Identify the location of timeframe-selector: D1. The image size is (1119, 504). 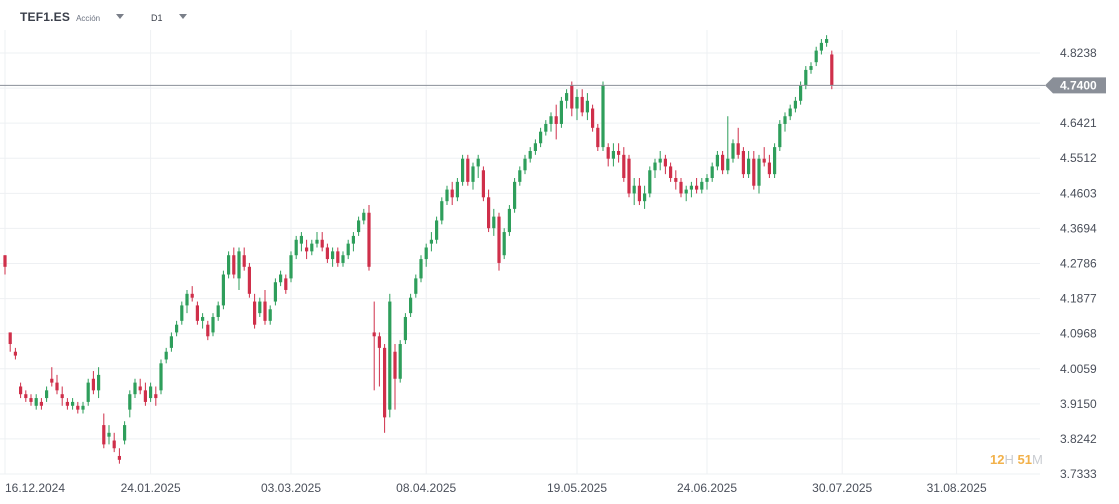
(169, 18).